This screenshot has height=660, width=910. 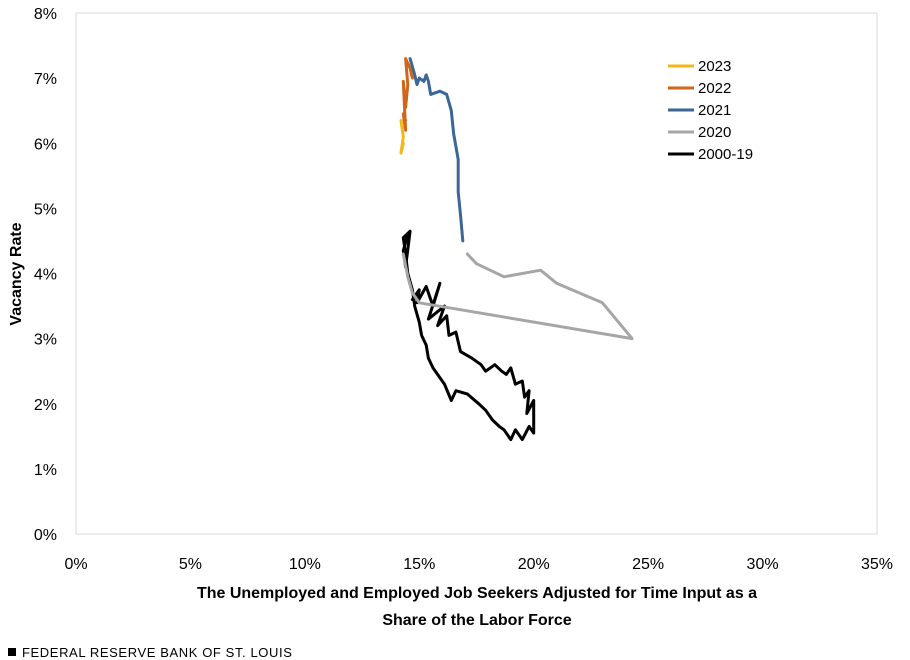 I want to click on y-axis-ticks: 0% 1% 2% 3% 4% 5% 6% 7% 8%, so click(x=45, y=275).